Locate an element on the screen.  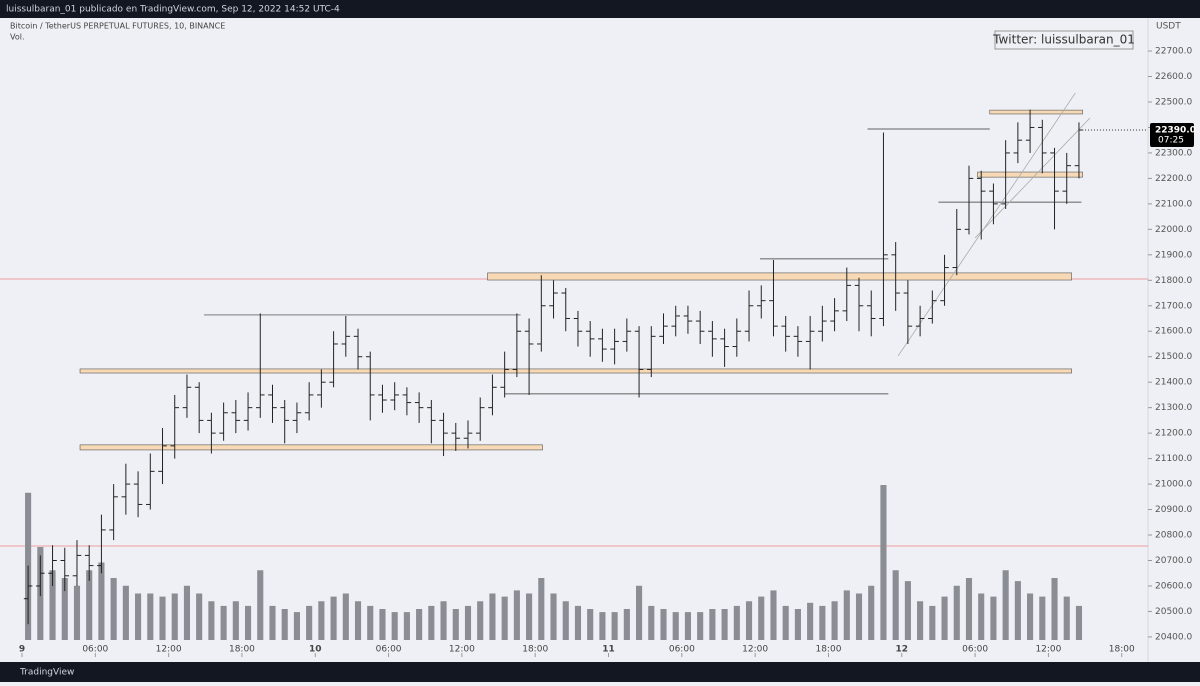
last-price-box is located at coordinates (1172, 135).